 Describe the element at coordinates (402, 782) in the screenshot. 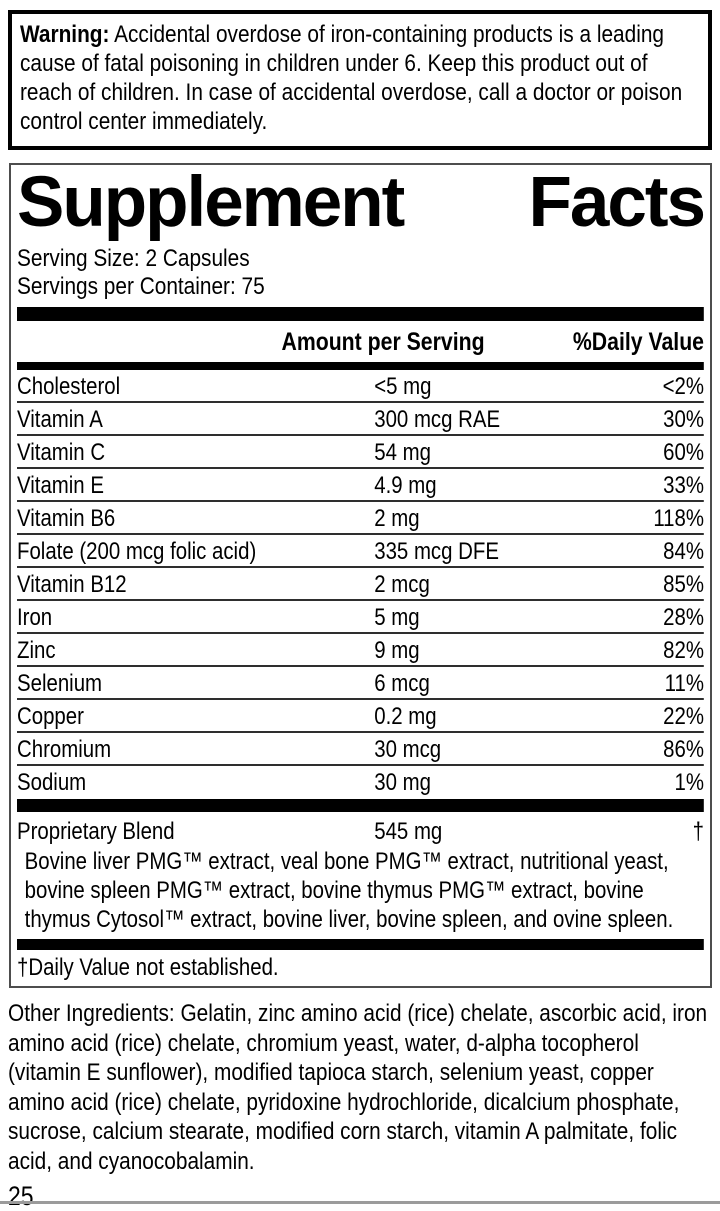

I see `nutrient-amount: 30 mg` at that location.